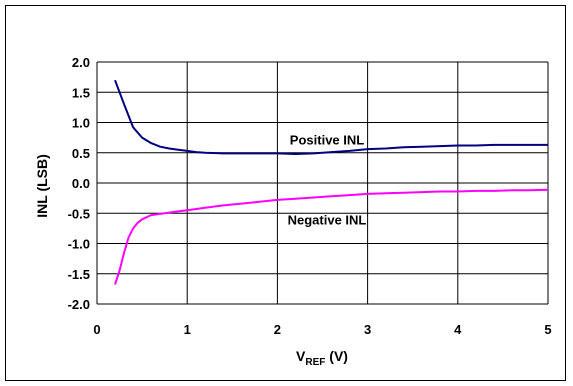 This screenshot has height=386, width=573. Describe the element at coordinates (331, 117) in the screenshot. I see `series-line-positive-inl` at that location.